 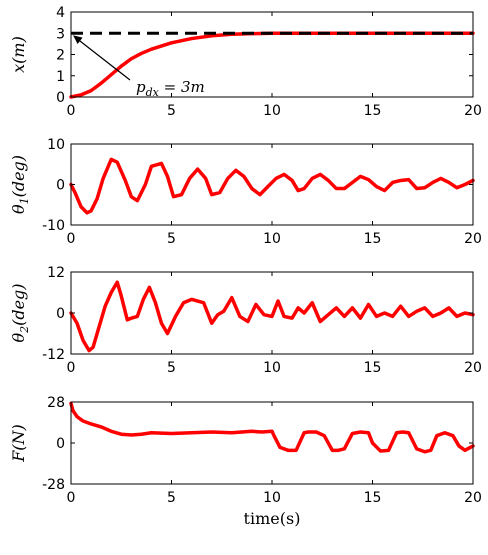 I want to click on y-axis-label-1: x(m), so click(x=18, y=54).